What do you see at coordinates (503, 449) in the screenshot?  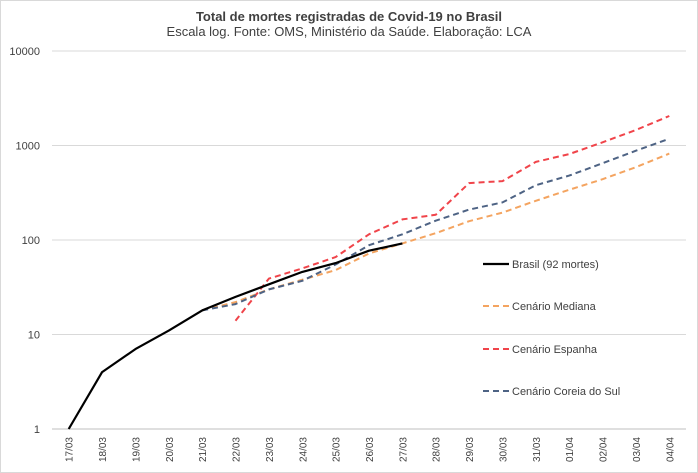 I see `x-tick-label: 30/03` at bounding box center [503, 449].